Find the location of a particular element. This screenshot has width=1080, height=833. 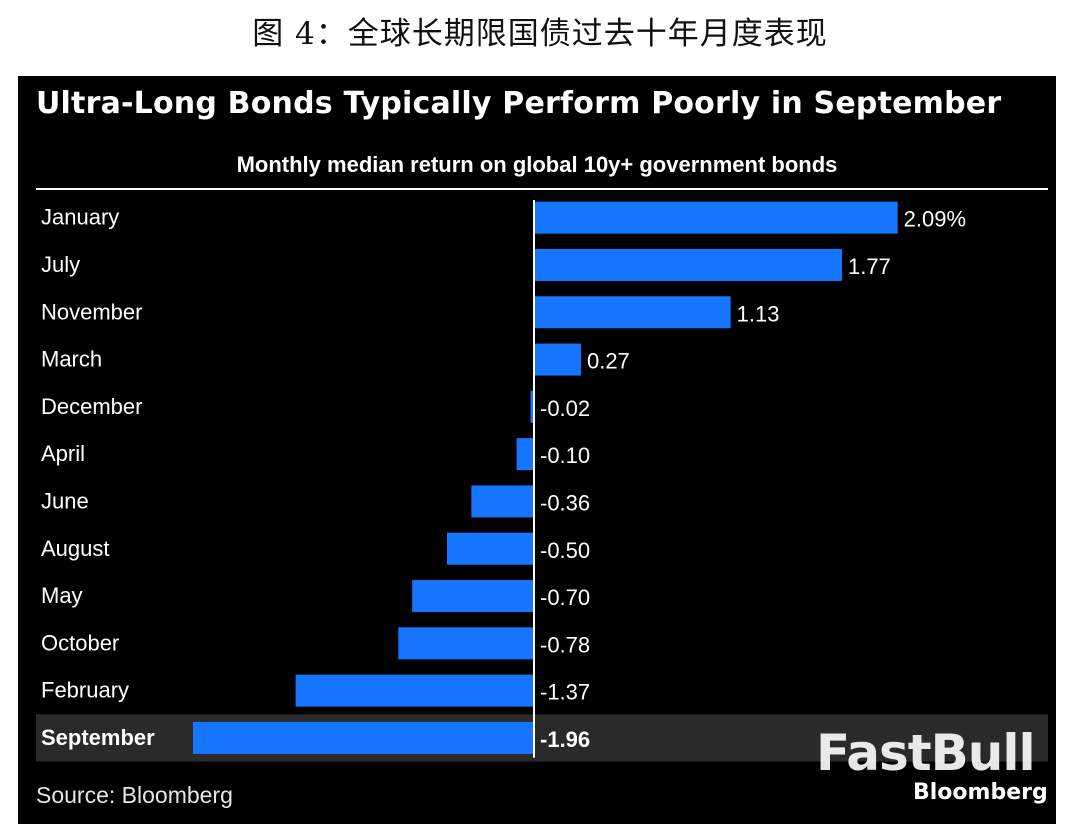

bar-june is located at coordinates (502, 501).